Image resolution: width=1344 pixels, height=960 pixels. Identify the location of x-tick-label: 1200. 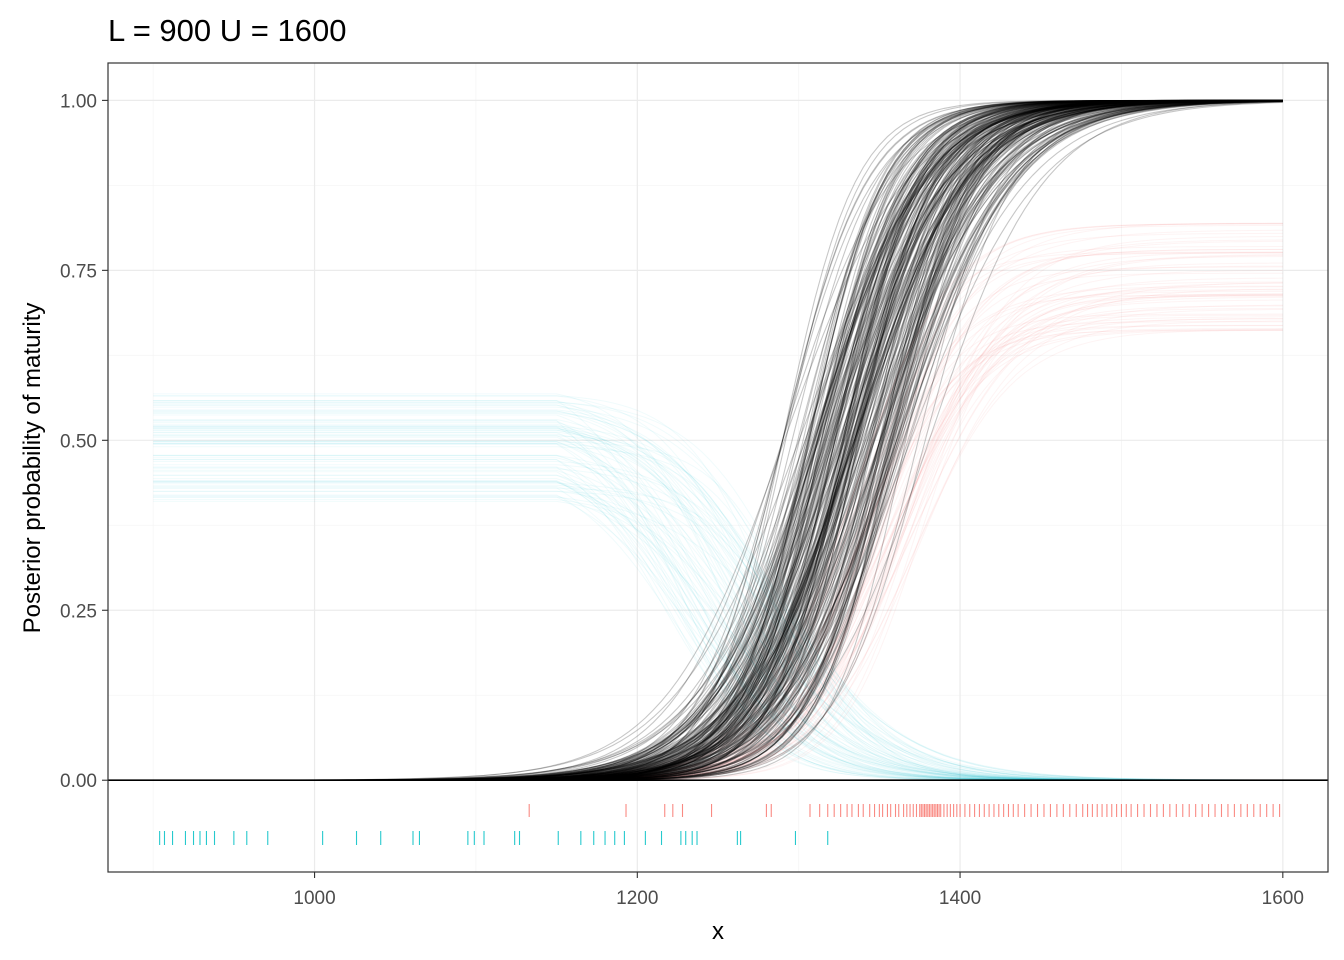
(637, 898).